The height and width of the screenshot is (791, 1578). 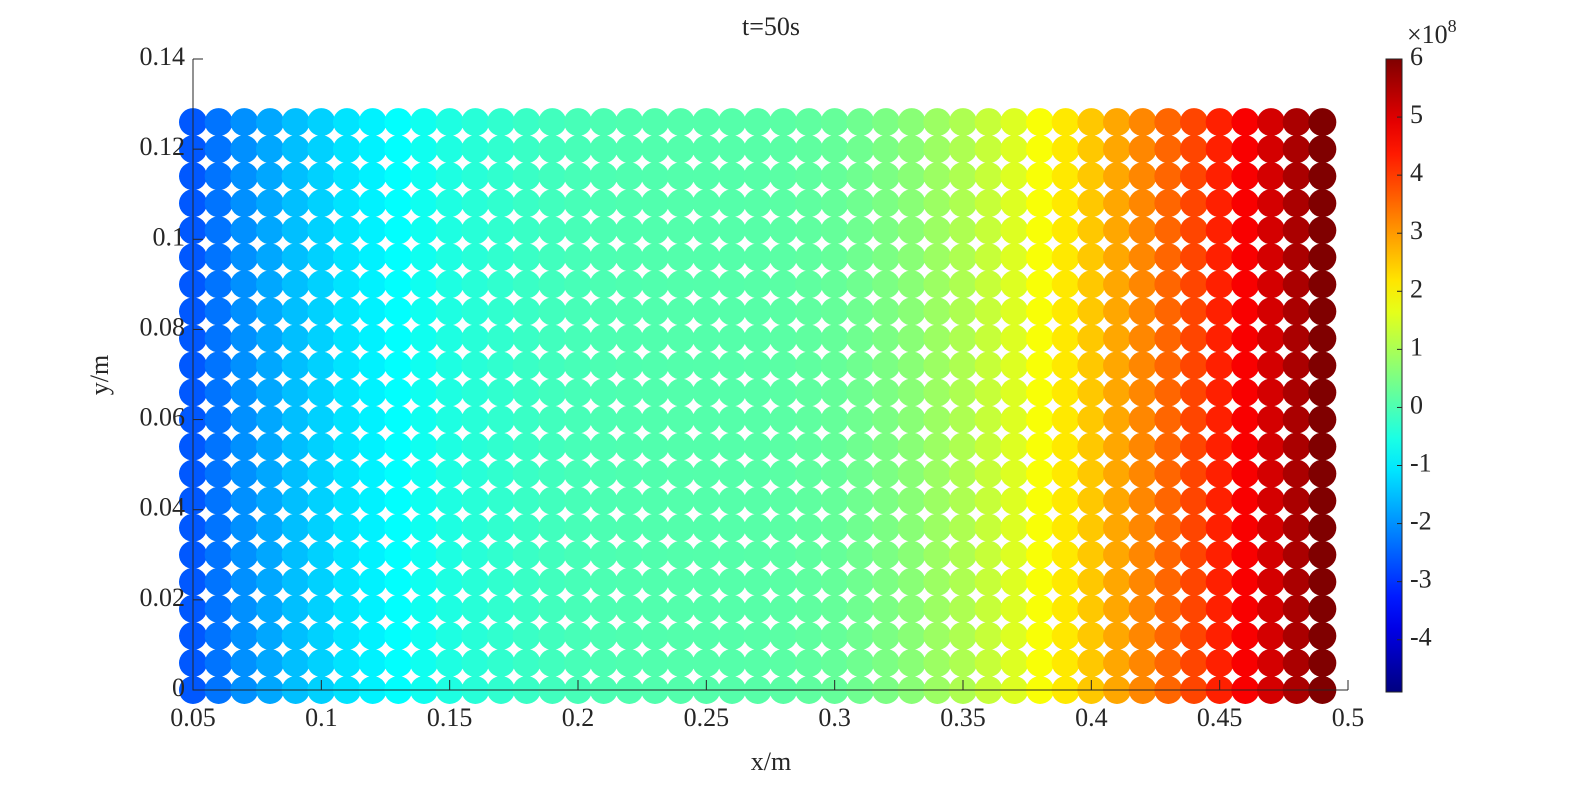 I want to click on y-tick-label: 0.12, so click(x=163, y=146).